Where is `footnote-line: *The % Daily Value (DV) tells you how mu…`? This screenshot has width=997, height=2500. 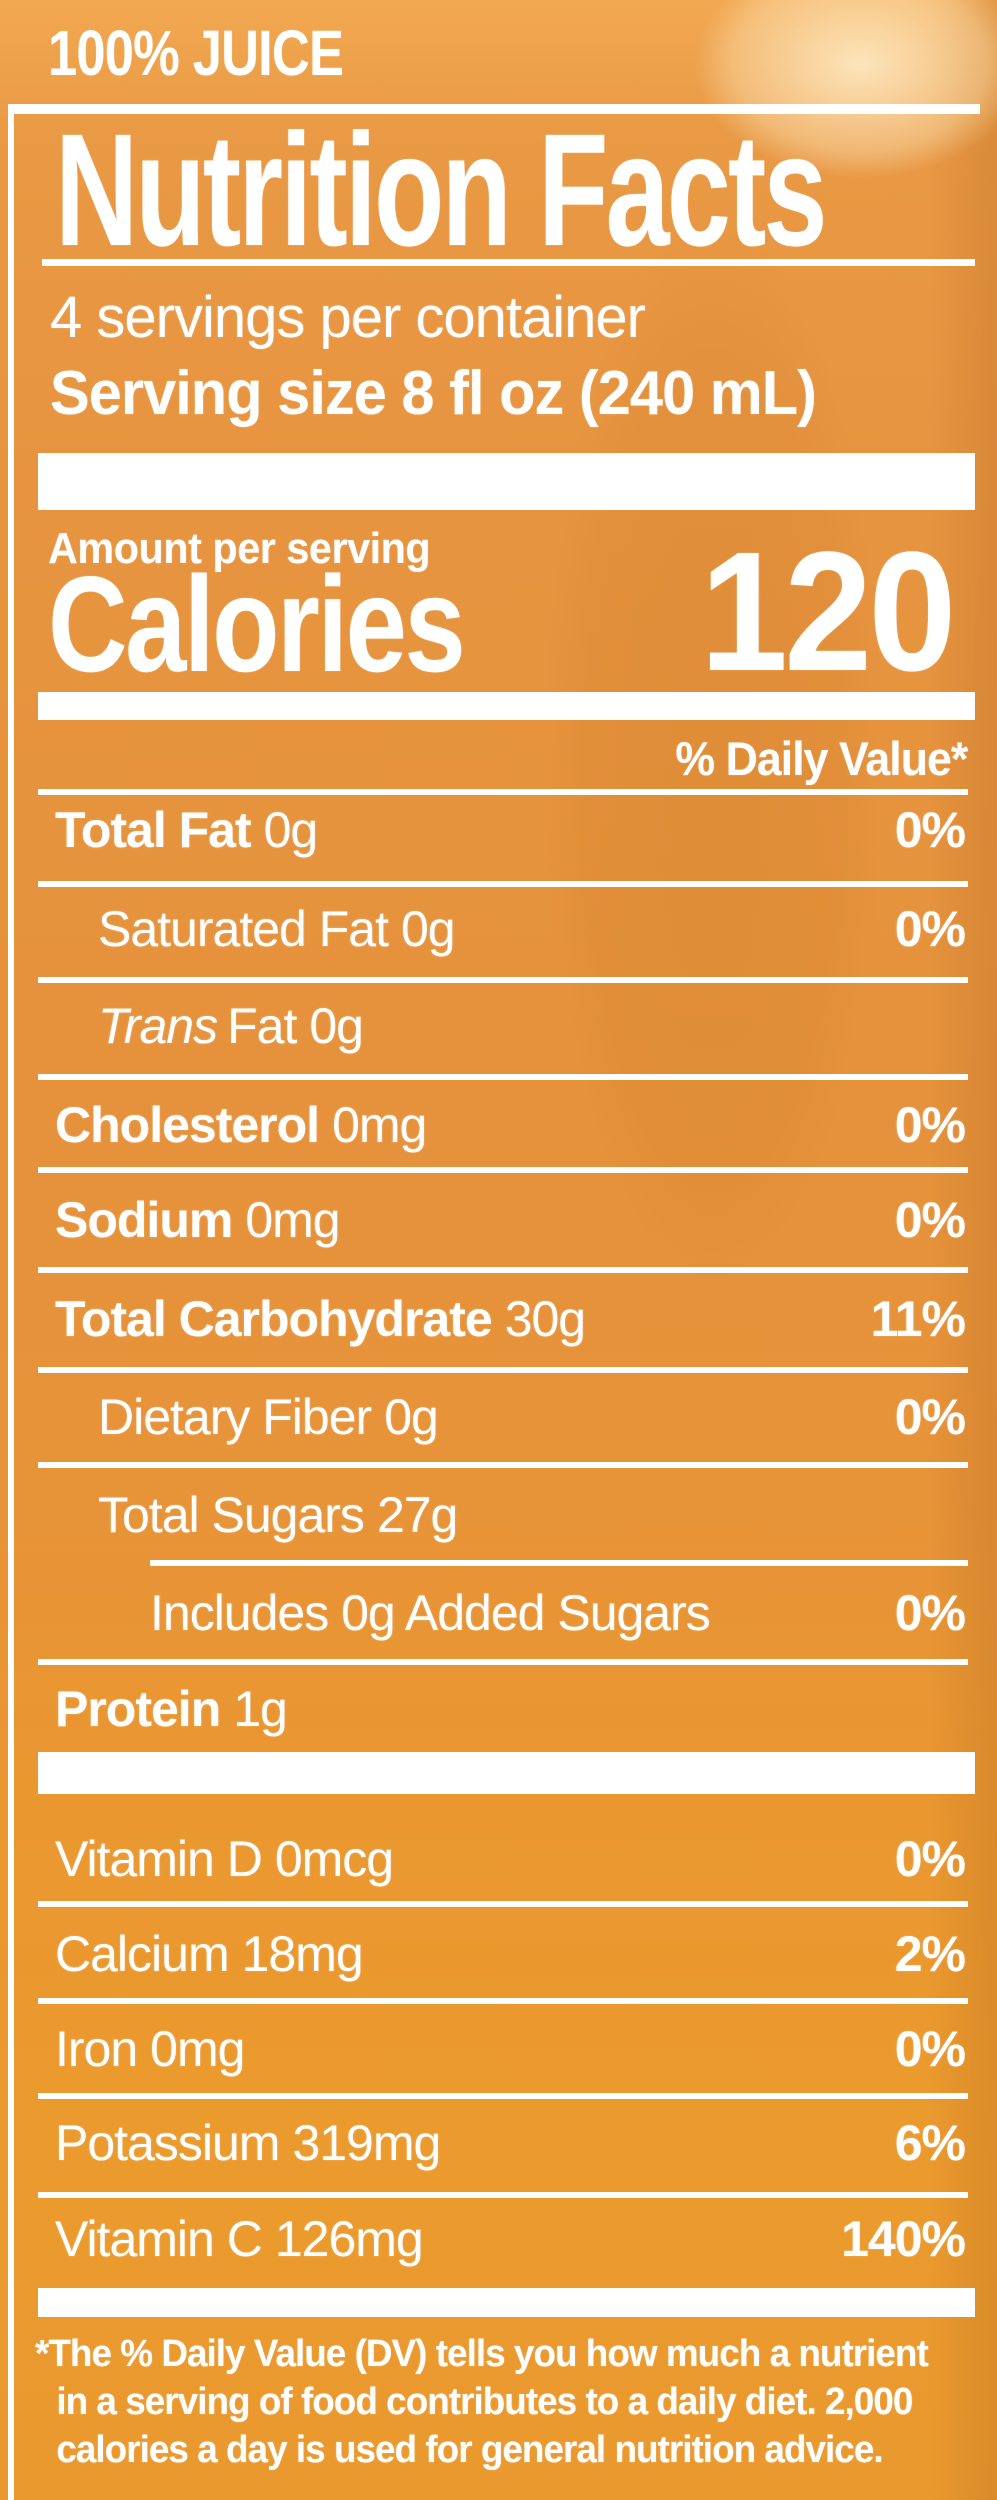 footnote-line: *The % Daily Value (DV) tells you how mu… is located at coordinates (482, 2354).